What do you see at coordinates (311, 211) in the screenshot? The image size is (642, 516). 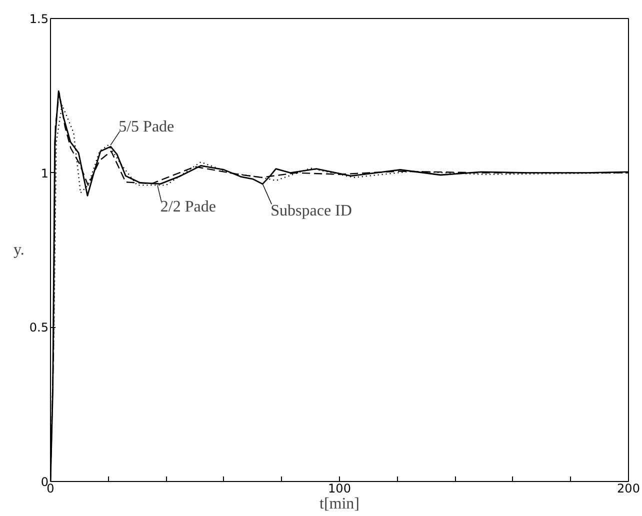 I see `annotation: Subspace ID` at bounding box center [311, 211].